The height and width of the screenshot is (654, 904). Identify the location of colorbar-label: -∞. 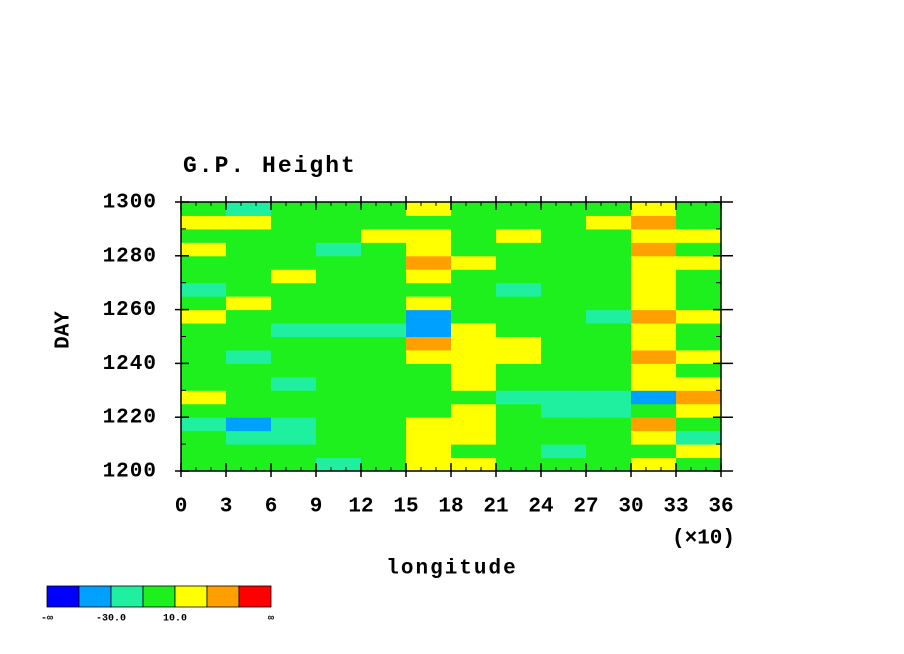
(47, 619).